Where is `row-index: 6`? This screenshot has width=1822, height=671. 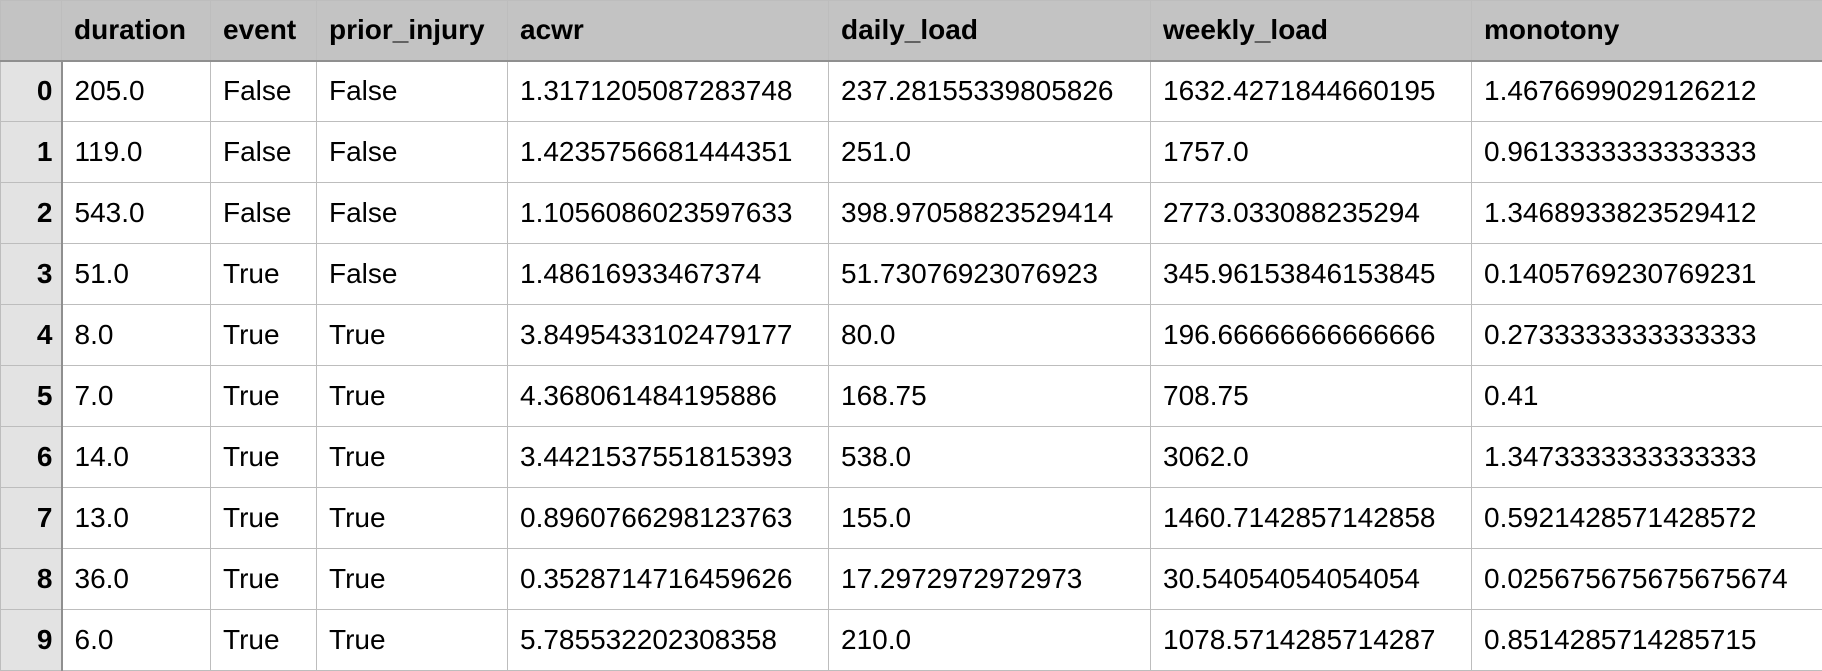
row-index: 6 is located at coordinates (31, 457).